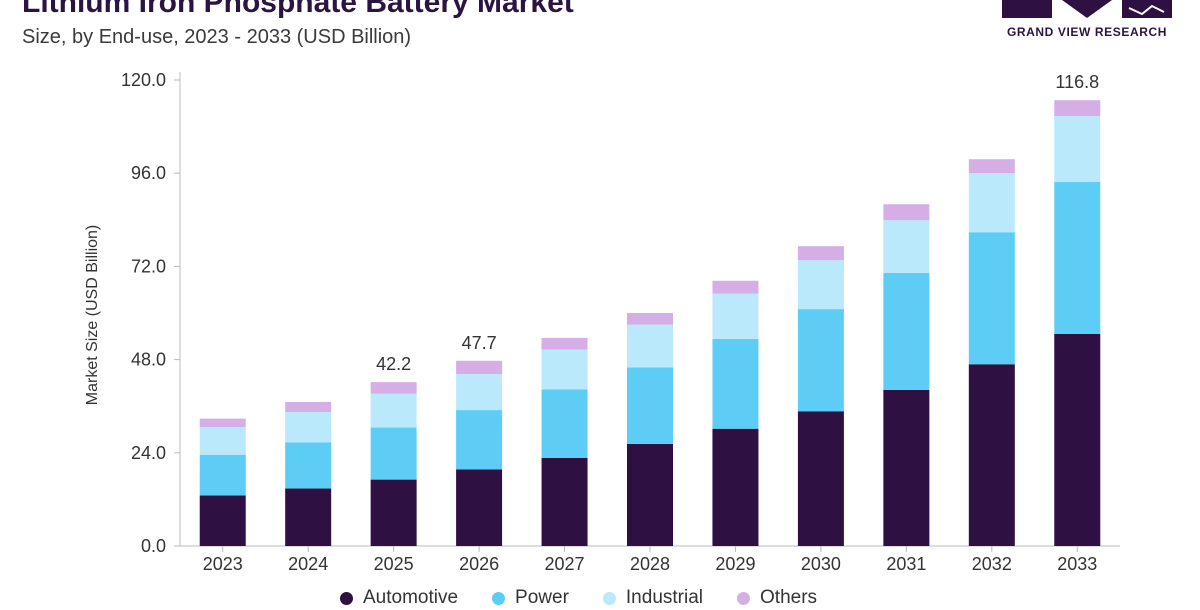  I want to click on data-label-2033: 116.8, so click(1077, 82).